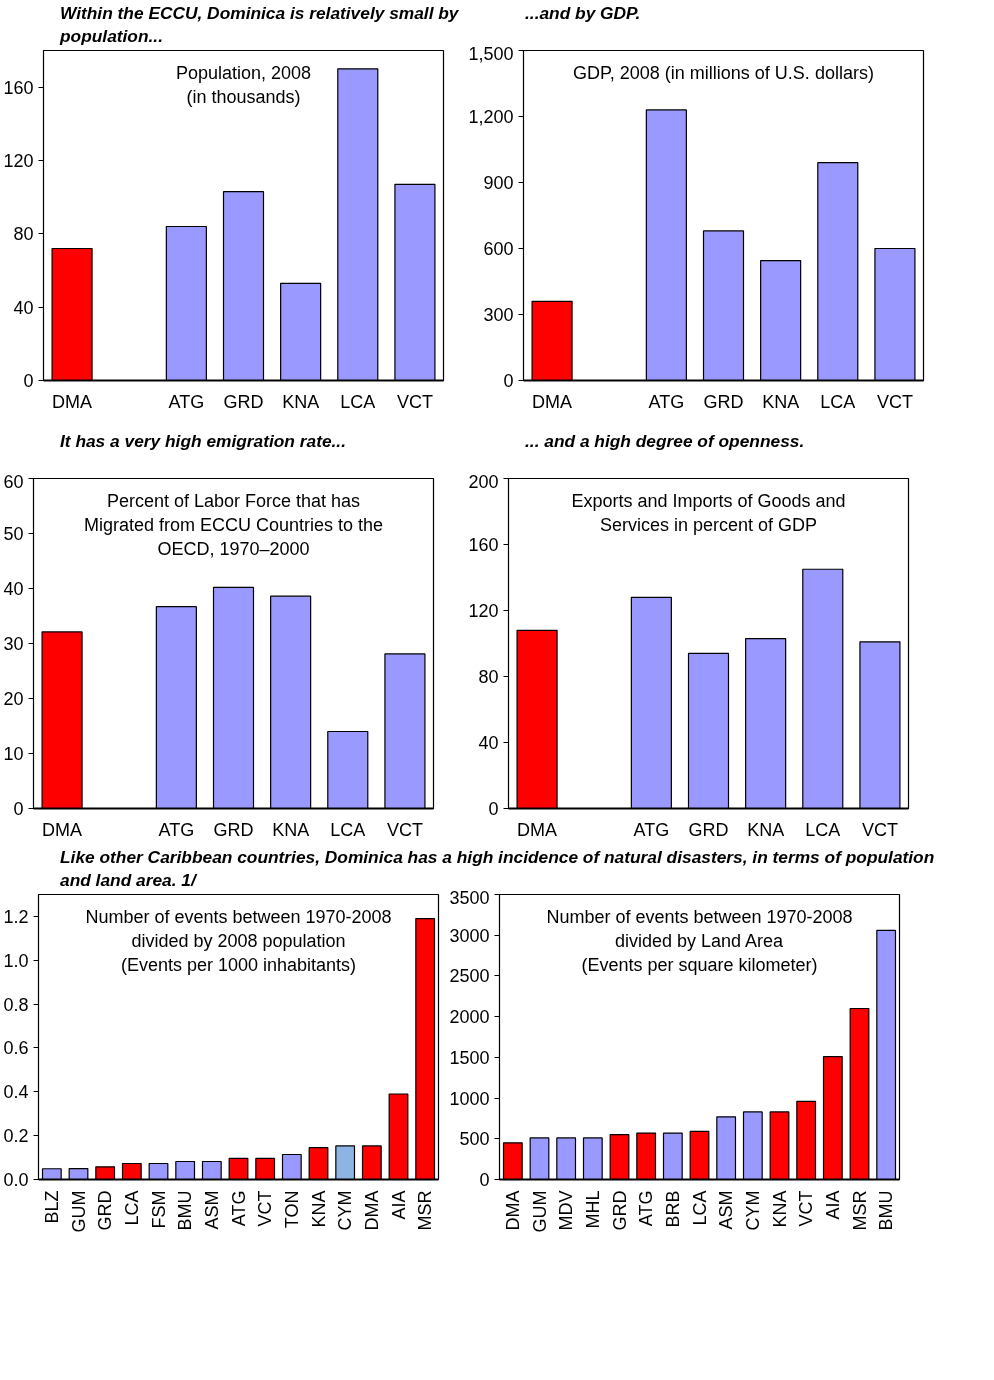 The width and height of the screenshot is (994, 1380). Describe the element at coordinates (16, 1180) in the screenshot. I see `y-tick-label: 0.0` at that location.